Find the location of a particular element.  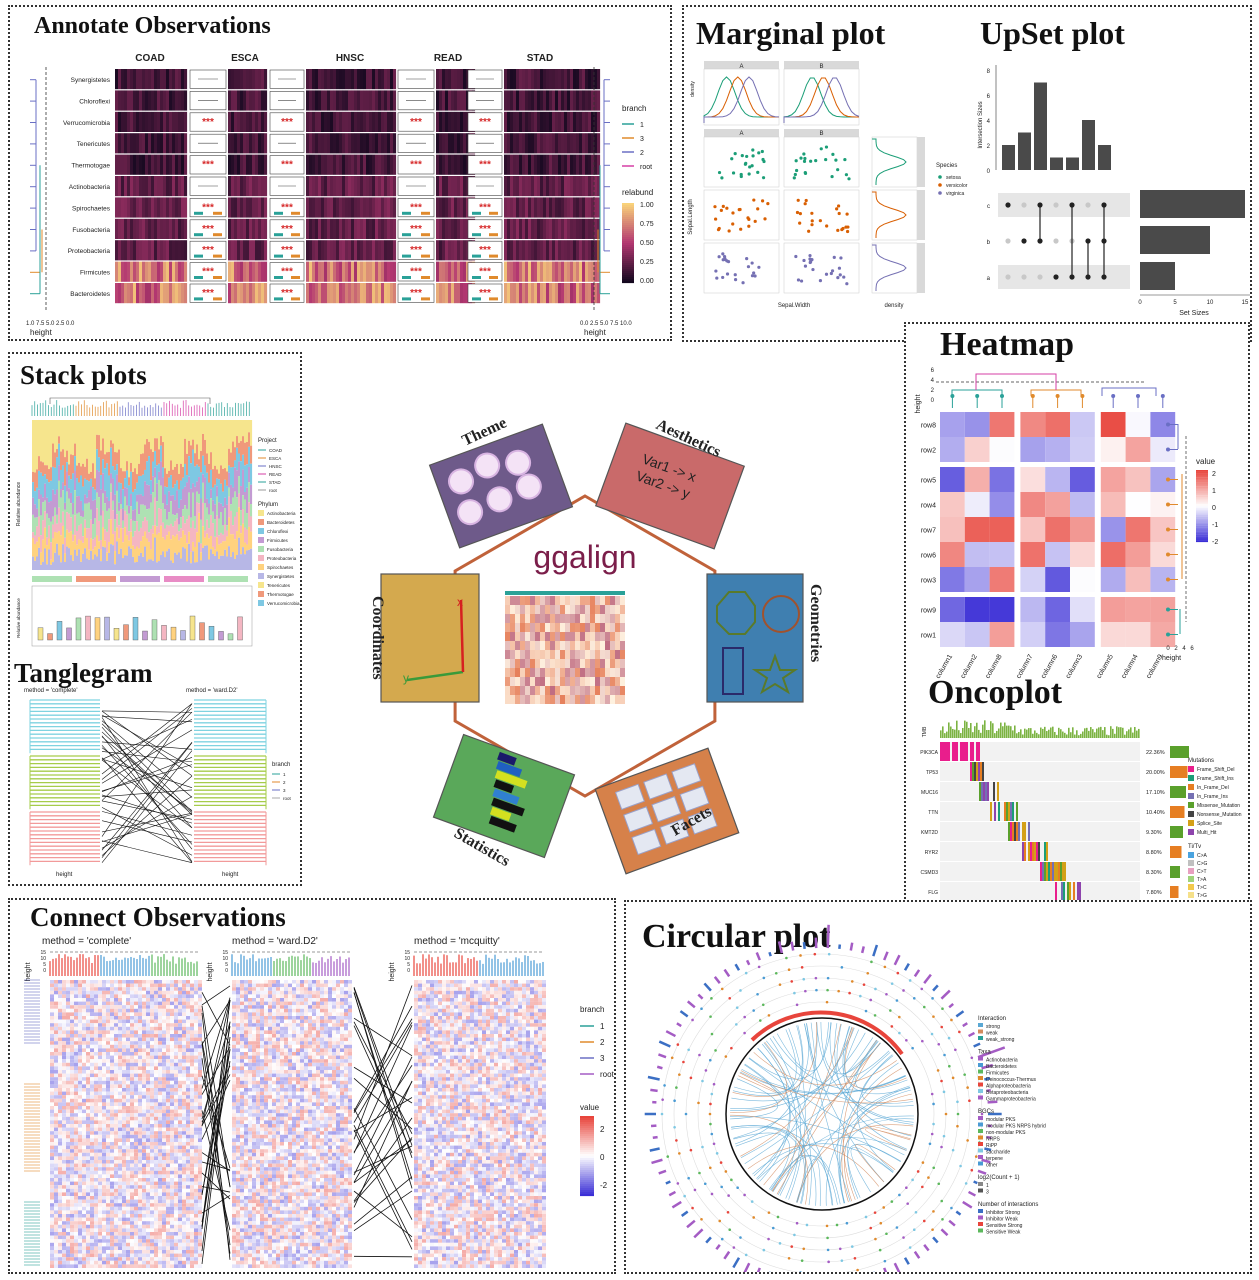

onco-gene-label: PIK3CA is located at coordinates (929, 753).